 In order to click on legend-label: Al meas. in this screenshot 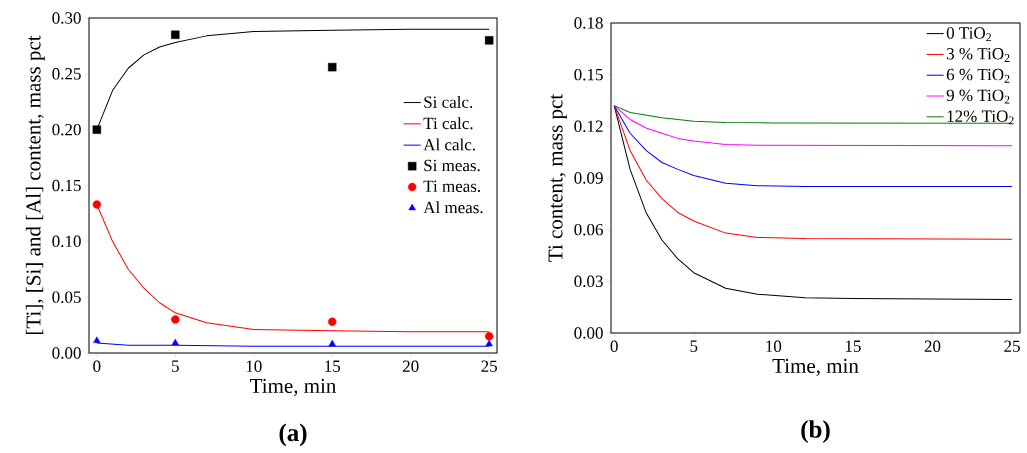, I will do `click(453, 207)`.